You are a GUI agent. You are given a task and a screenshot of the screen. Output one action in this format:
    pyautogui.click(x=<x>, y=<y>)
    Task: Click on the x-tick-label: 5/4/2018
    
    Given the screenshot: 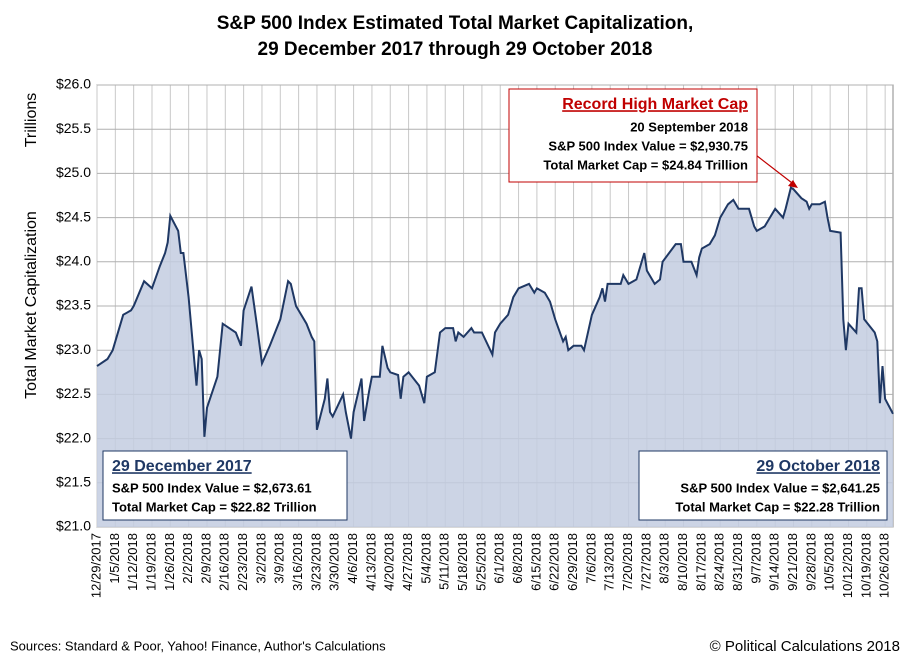 What is the action you would take?
    pyautogui.click(x=425, y=558)
    